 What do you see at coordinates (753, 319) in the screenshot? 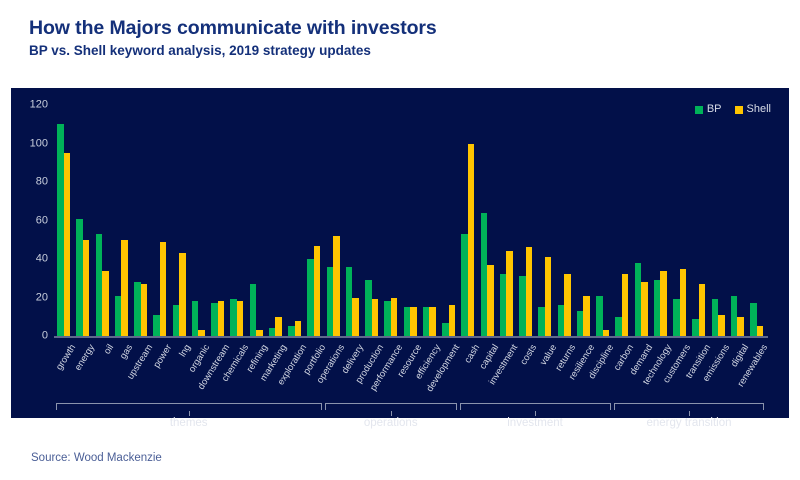
I see `bar-bp-renewables` at bounding box center [753, 319].